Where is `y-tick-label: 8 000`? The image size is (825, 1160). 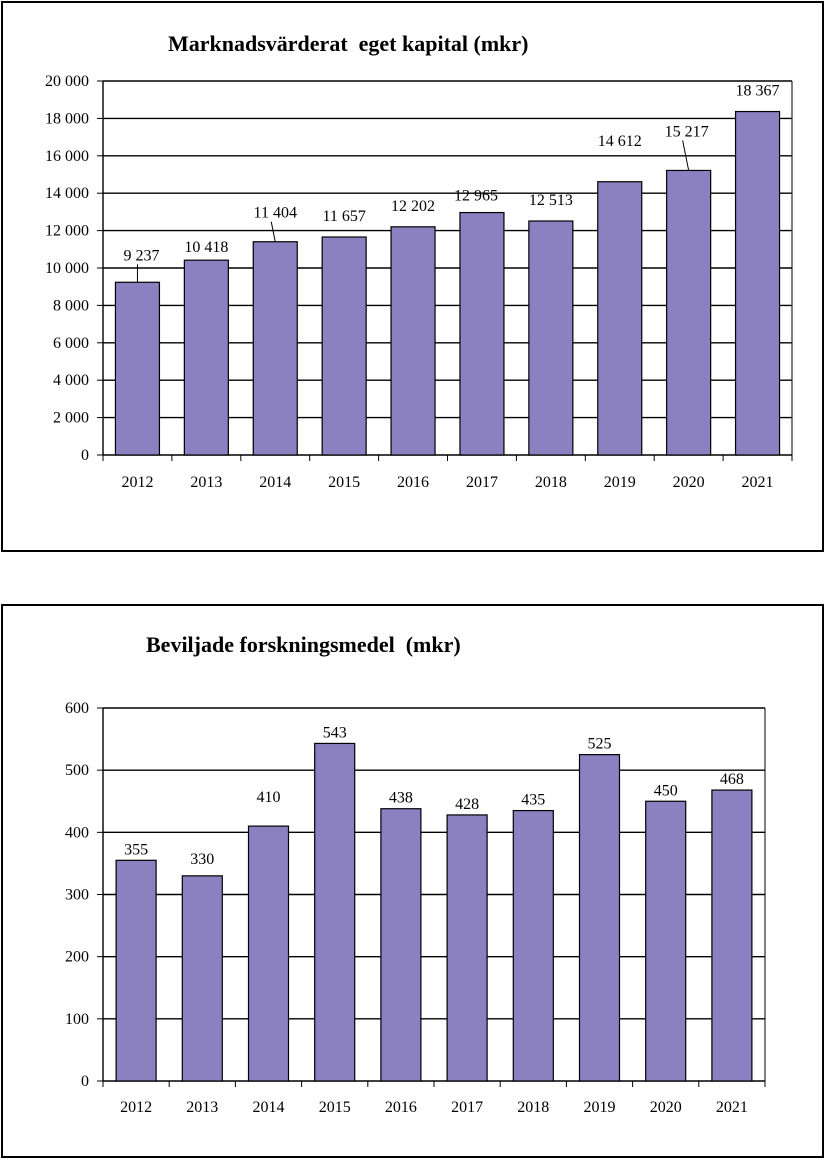
y-tick-label: 8 000 is located at coordinates (71, 305).